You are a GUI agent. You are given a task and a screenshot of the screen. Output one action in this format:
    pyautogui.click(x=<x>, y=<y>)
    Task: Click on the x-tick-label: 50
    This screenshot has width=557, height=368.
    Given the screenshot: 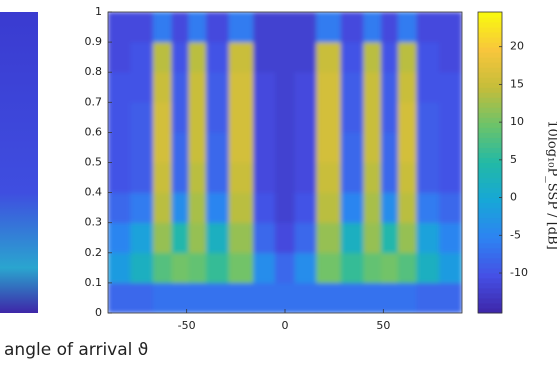 What is the action you would take?
    pyautogui.click(x=383, y=325)
    